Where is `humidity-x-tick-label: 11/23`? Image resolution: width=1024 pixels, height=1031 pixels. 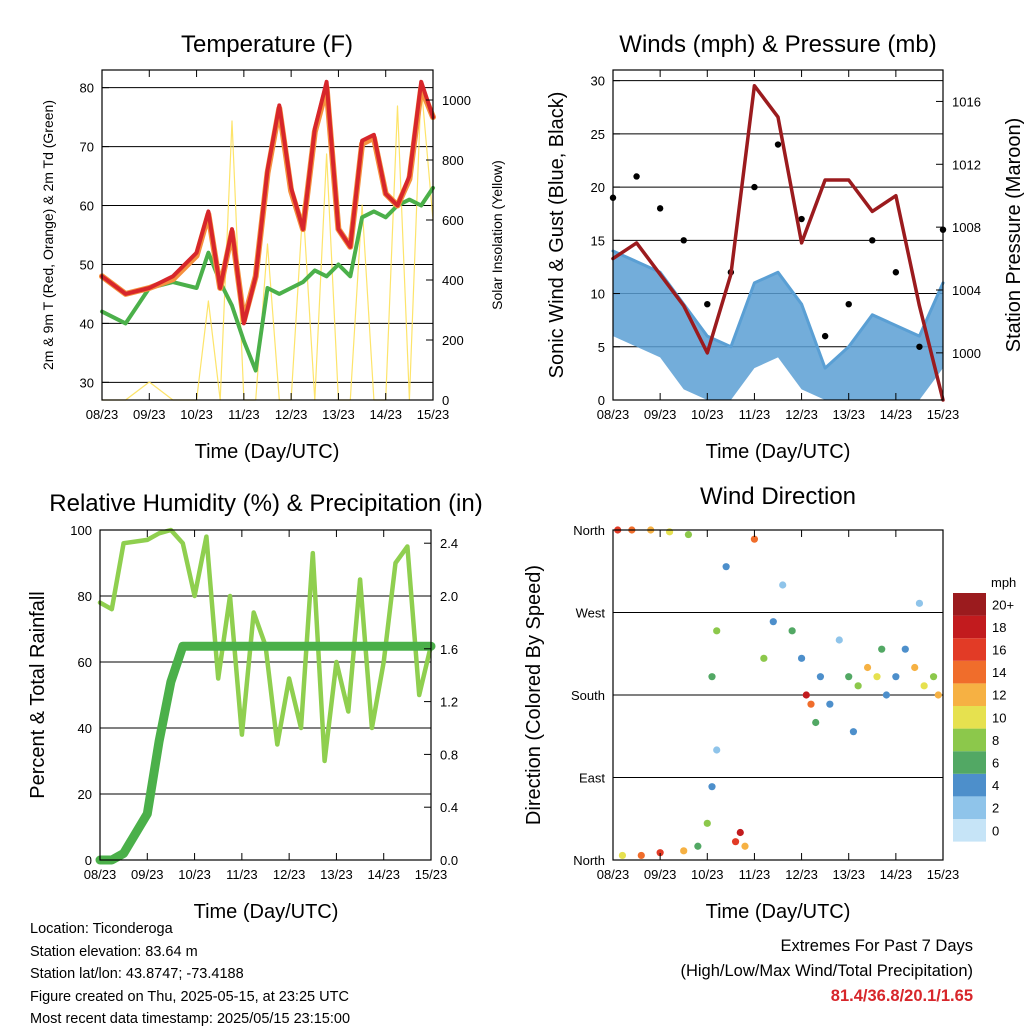
humidity-x-tick-label: 11/23 is located at coordinates (242, 874).